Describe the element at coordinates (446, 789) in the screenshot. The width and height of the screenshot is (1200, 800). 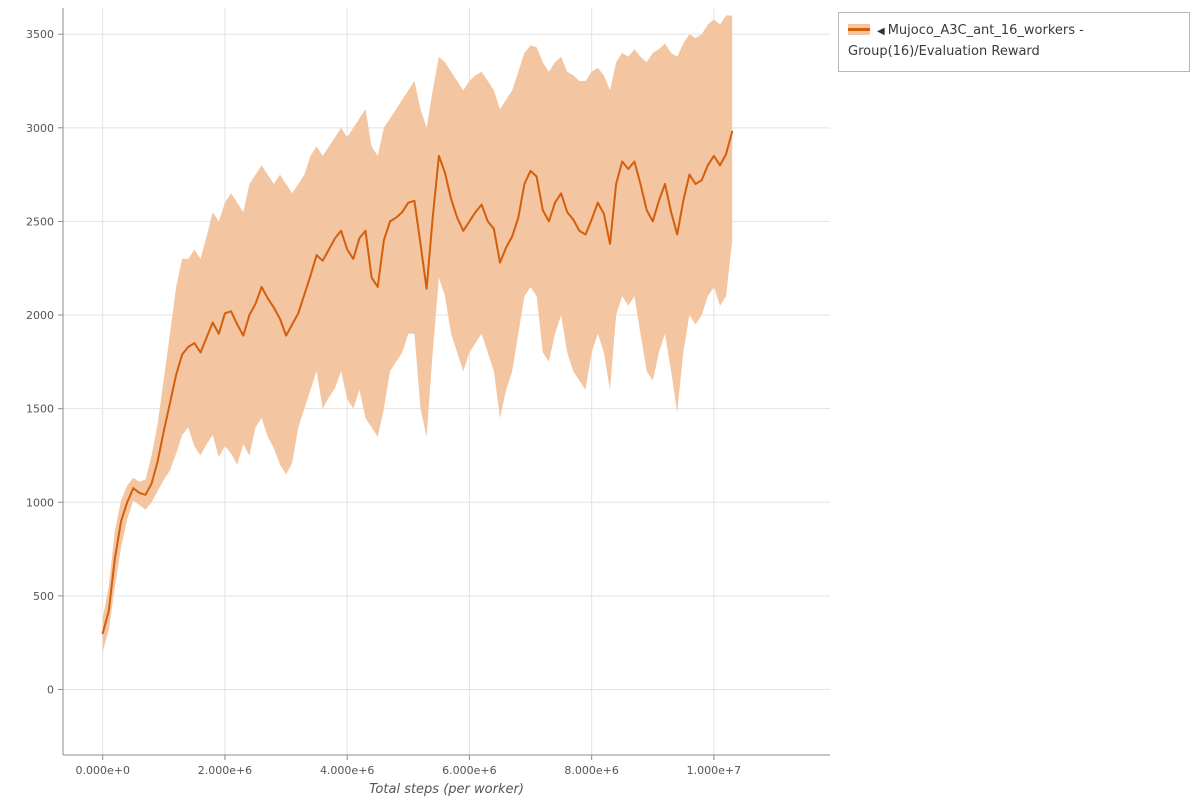
I see `x-axis-title: Total steps (per worker)` at that location.